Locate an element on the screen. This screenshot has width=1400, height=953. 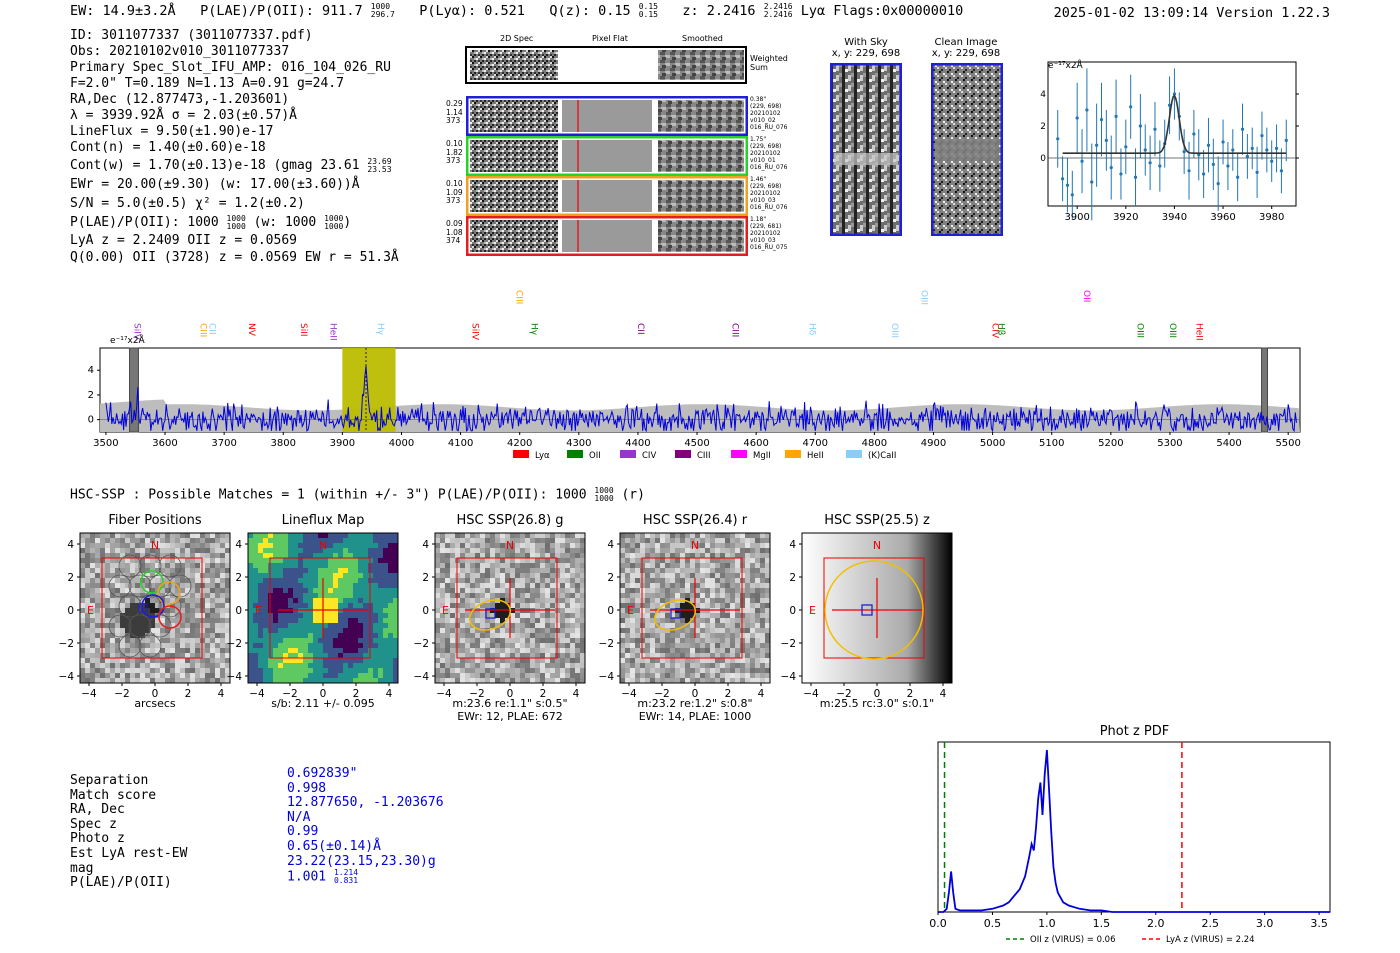
x-tick-label: 4600 is located at coordinates (755, 443).